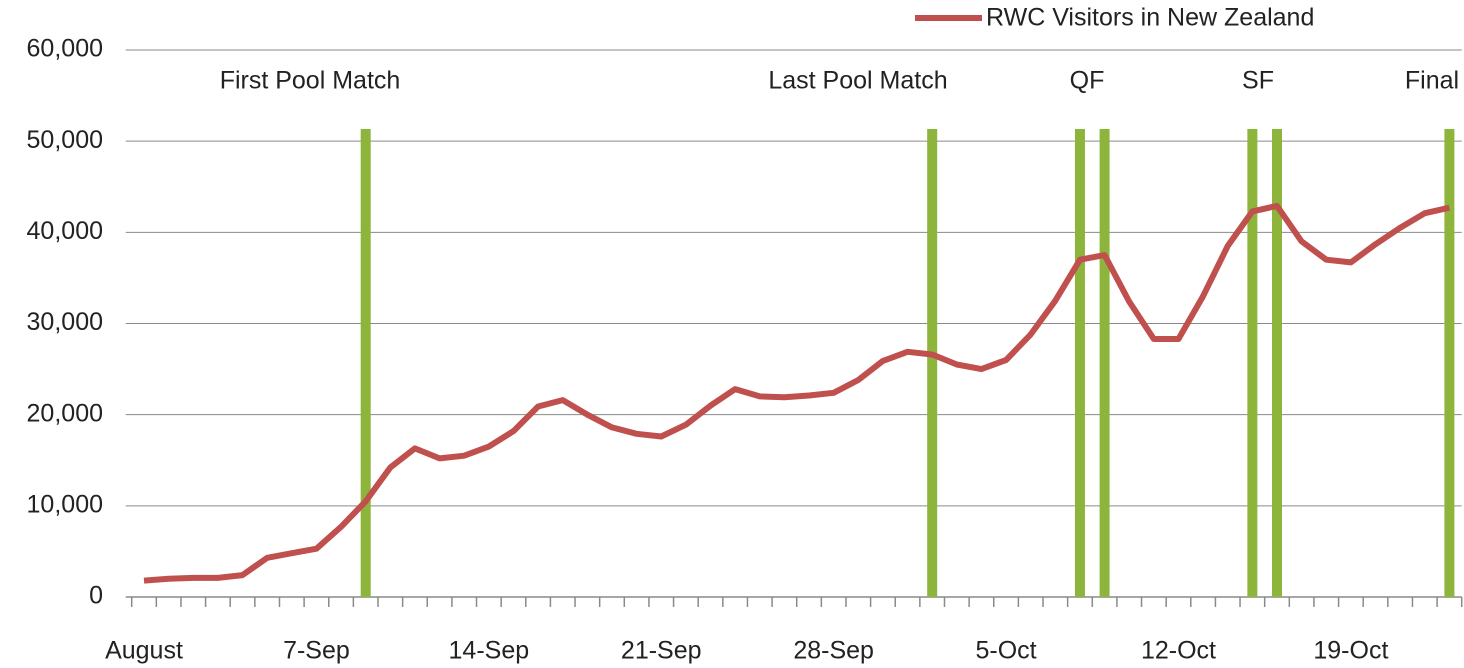 This screenshot has height=668, width=1464. What do you see at coordinates (1087, 81) in the screenshot?
I see `annotation: QF` at bounding box center [1087, 81].